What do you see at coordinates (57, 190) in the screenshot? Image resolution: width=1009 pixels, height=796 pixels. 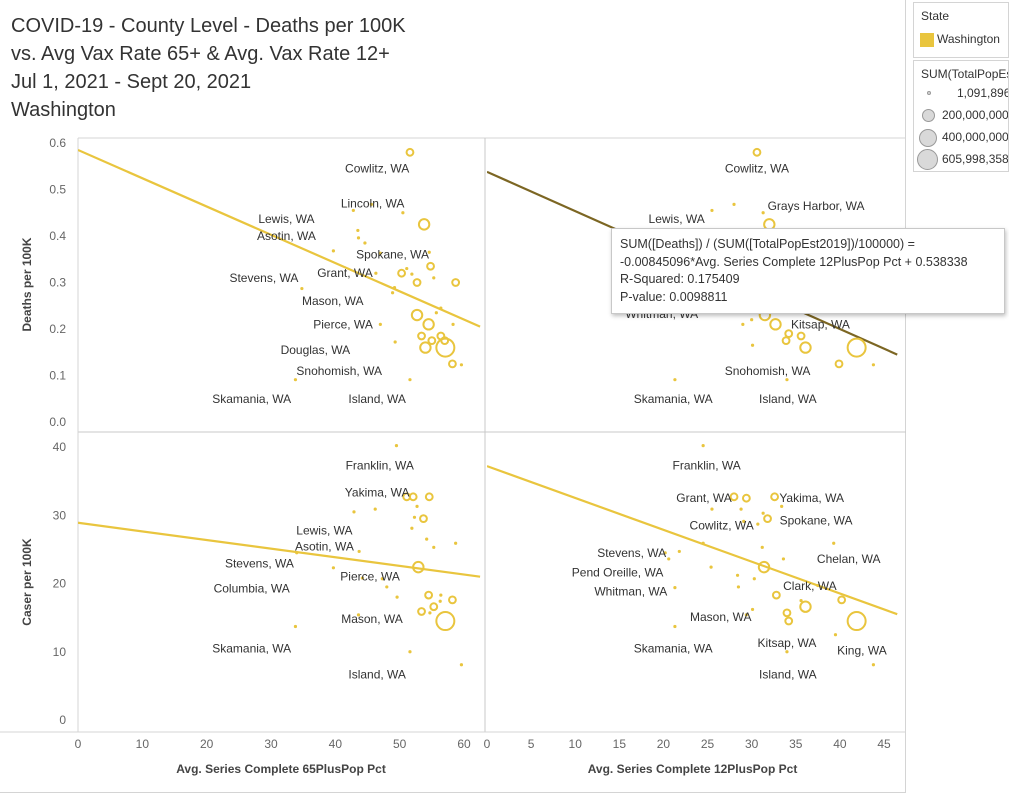 I see `y-tick-label: 0.5` at bounding box center [57, 190].